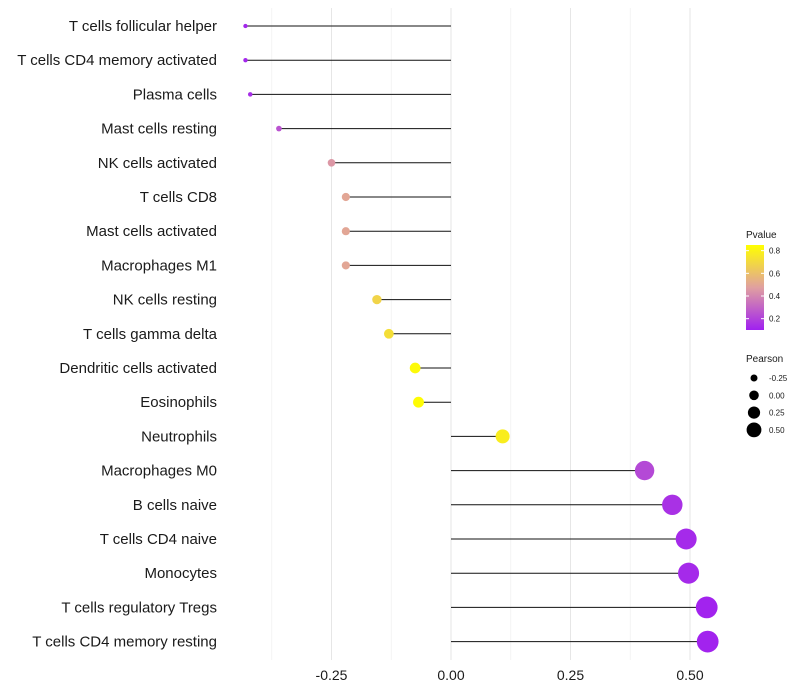 The width and height of the screenshot is (800, 700). What do you see at coordinates (178, 402) in the screenshot?
I see `category-label: Eosinophils` at bounding box center [178, 402].